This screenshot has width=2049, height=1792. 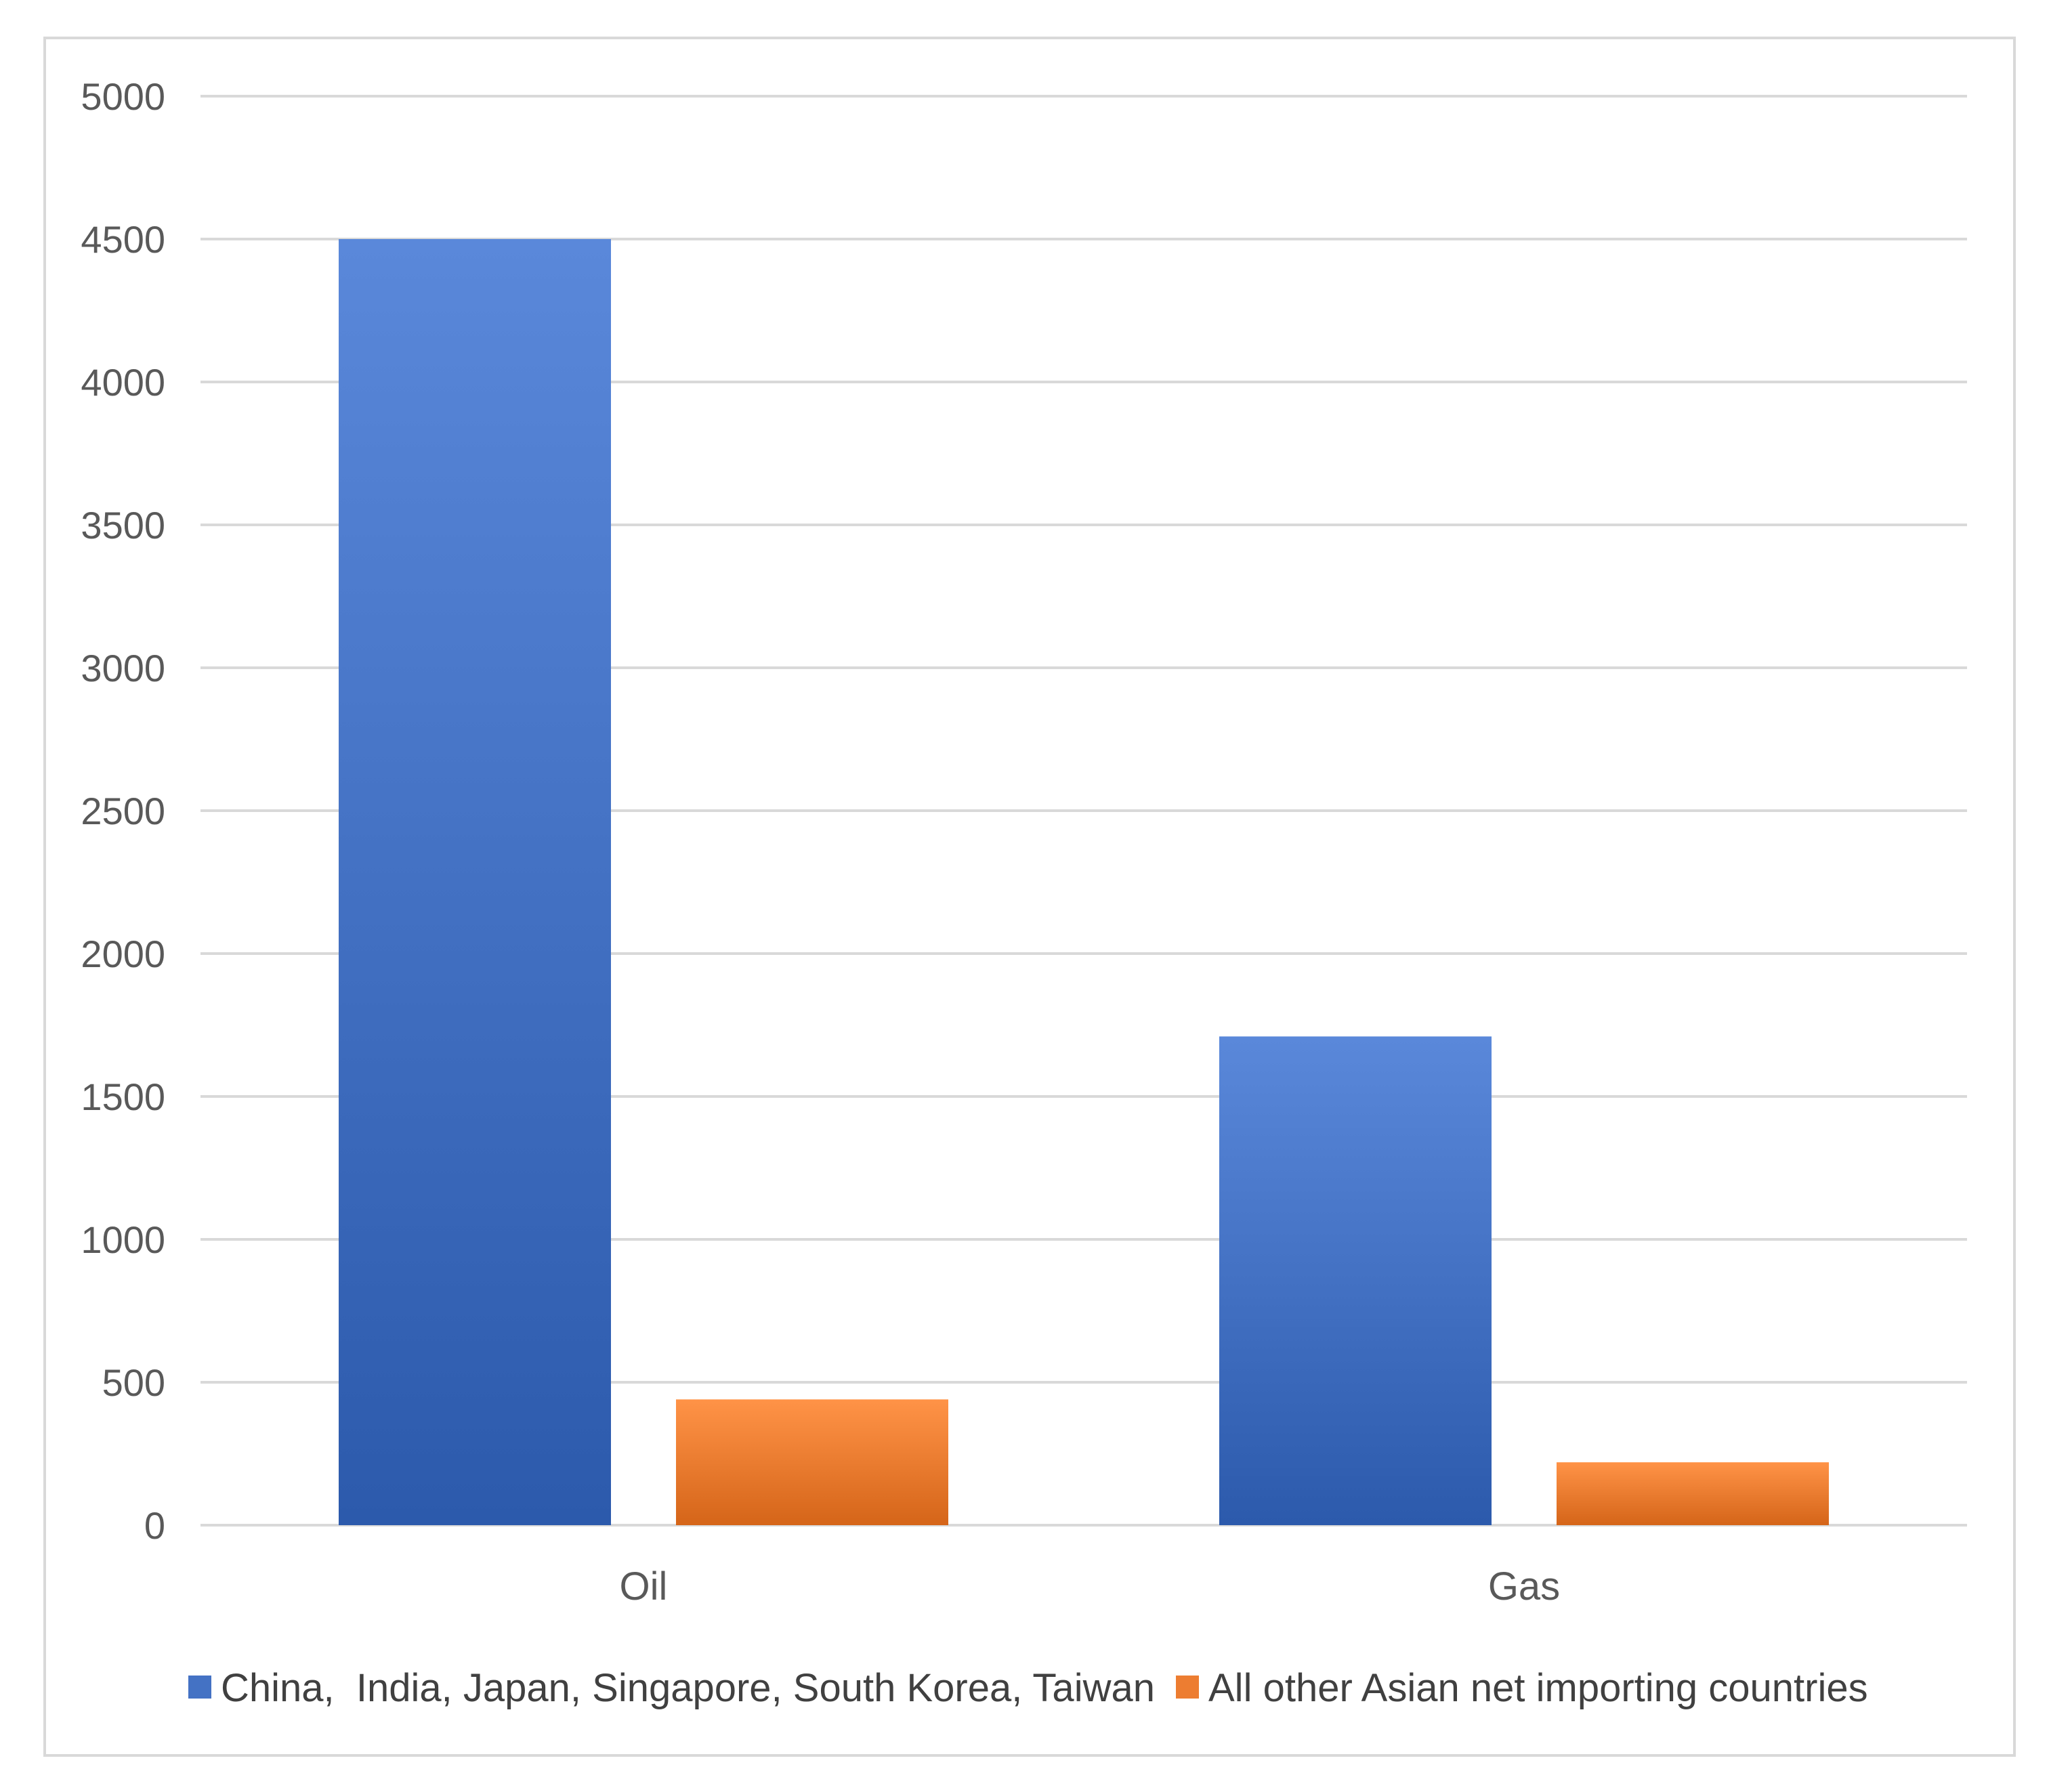 What do you see at coordinates (123, 954) in the screenshot?
I see `y-tick-label: 2000` at bounding box center [123, 954].